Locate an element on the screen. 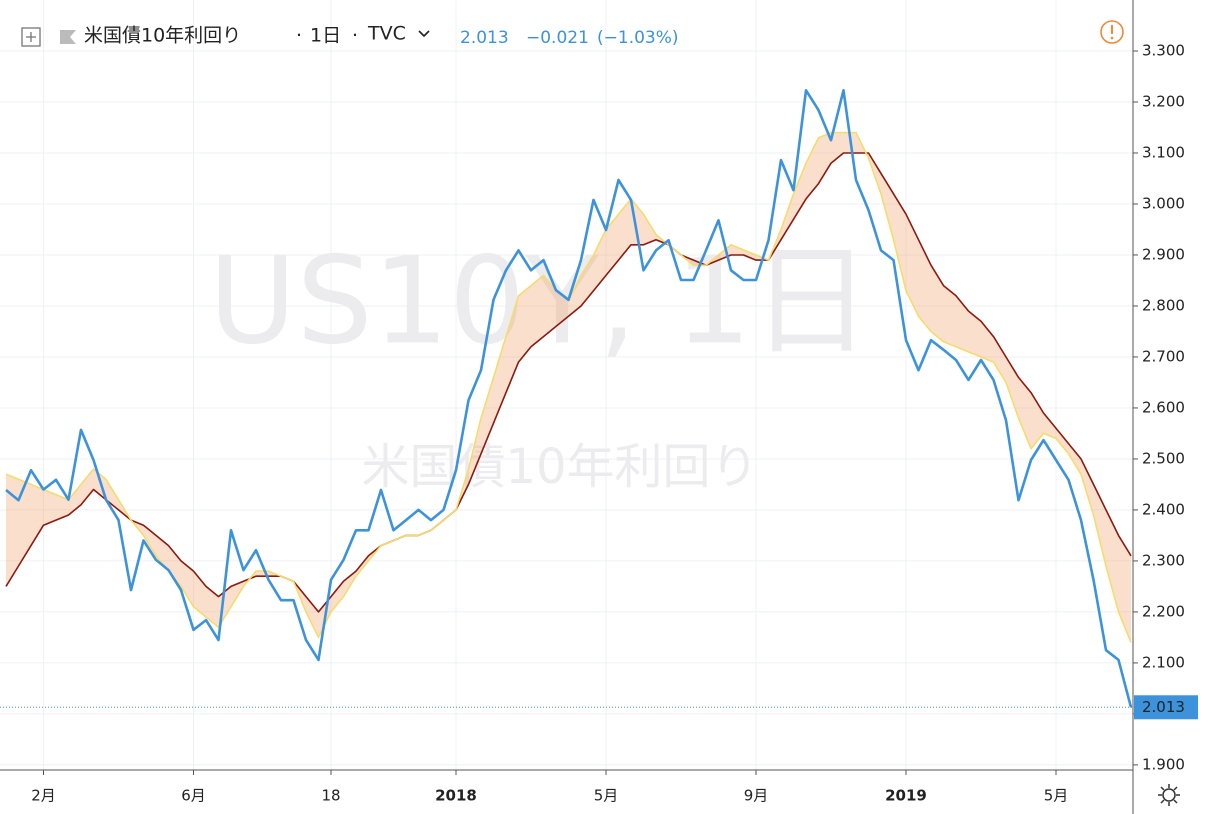  settings-icon is located at coordinates (1169, 795).